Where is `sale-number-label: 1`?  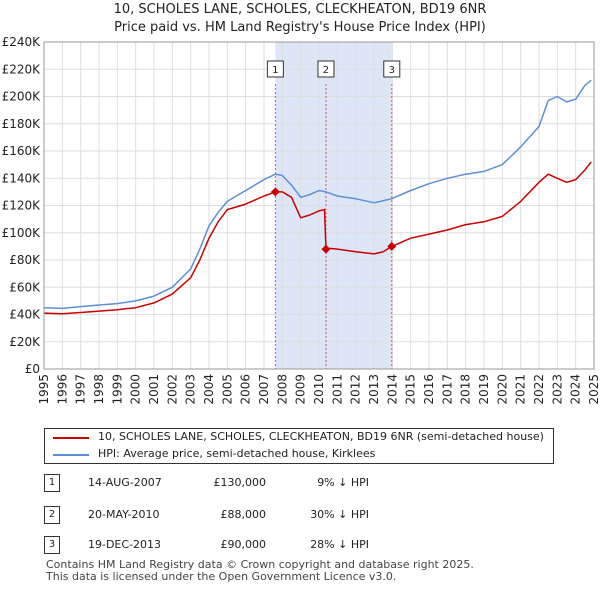 sale-number-label: 1 is located at coordinates (275, 70).